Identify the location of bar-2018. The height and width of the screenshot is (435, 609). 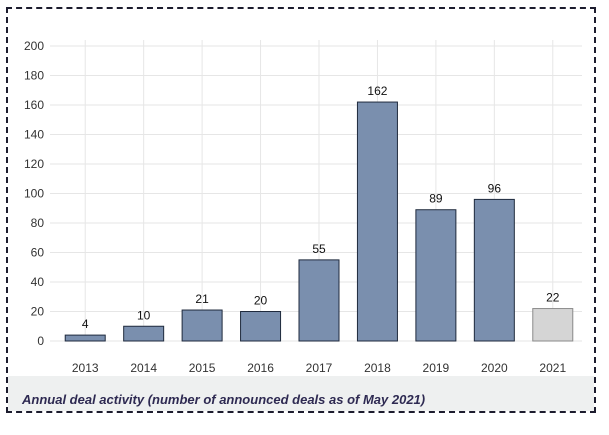
(377, 221).